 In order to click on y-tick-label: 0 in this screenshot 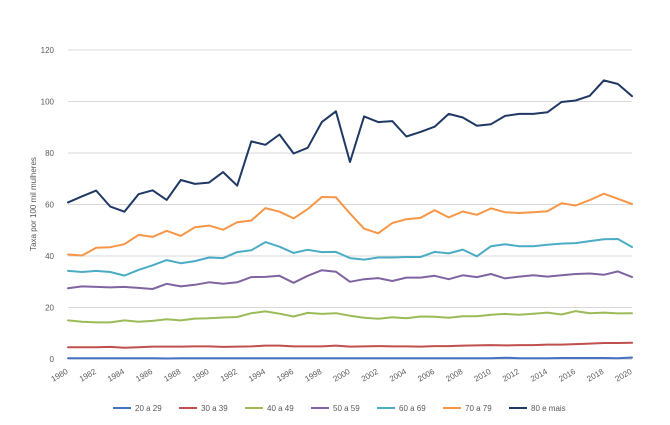, I will do `click(52, 359)`.